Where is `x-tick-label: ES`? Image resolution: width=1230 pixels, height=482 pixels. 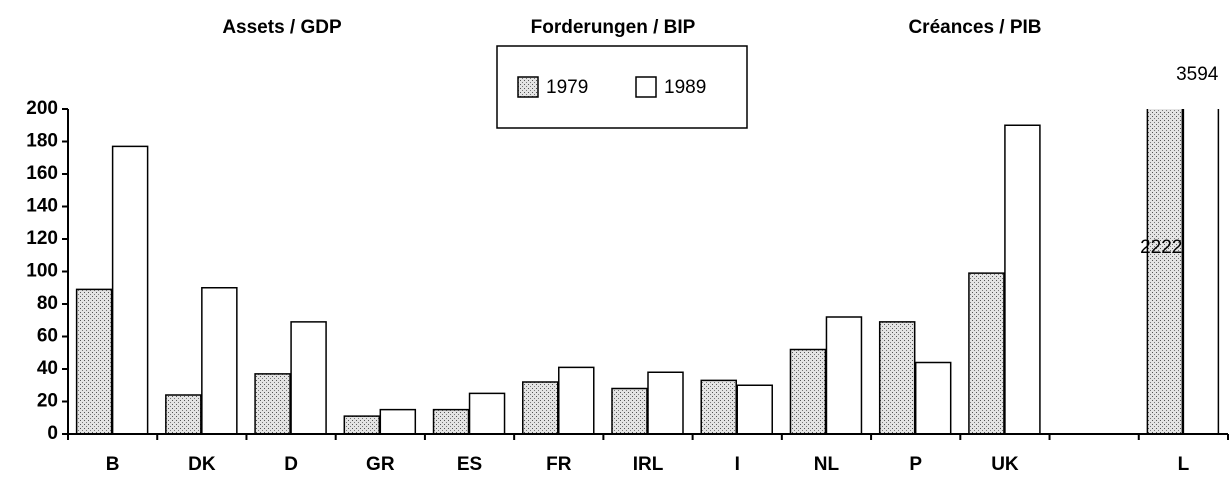
x-tick-label: ES is located at coordinates (469, 464).